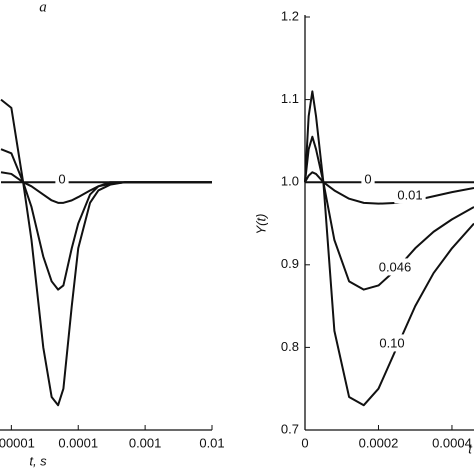 This screenshot has height=474, width=474. I want to click on x-tick-label: 0.0004, so click(452, 442).